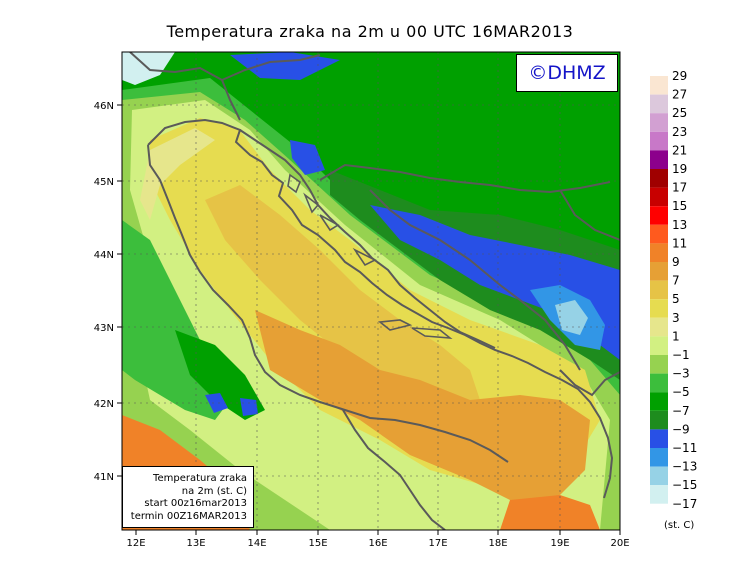  What do you see at coordinates (679, 76) in the screenshot?
I see `legend-label: 29` at bounding box center [679, 76].